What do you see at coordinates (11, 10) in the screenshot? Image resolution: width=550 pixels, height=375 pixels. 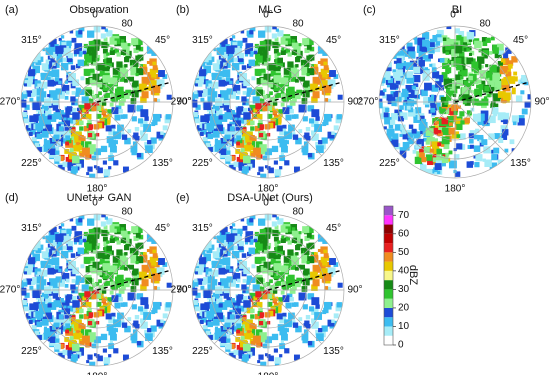 I see `panel-label: (a)` at bounding box center [11, 10].